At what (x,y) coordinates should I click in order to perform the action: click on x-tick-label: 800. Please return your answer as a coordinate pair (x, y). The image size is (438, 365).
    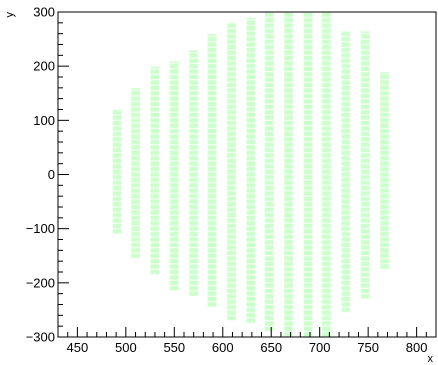
    Looking at the image, I should click on (417, 347).